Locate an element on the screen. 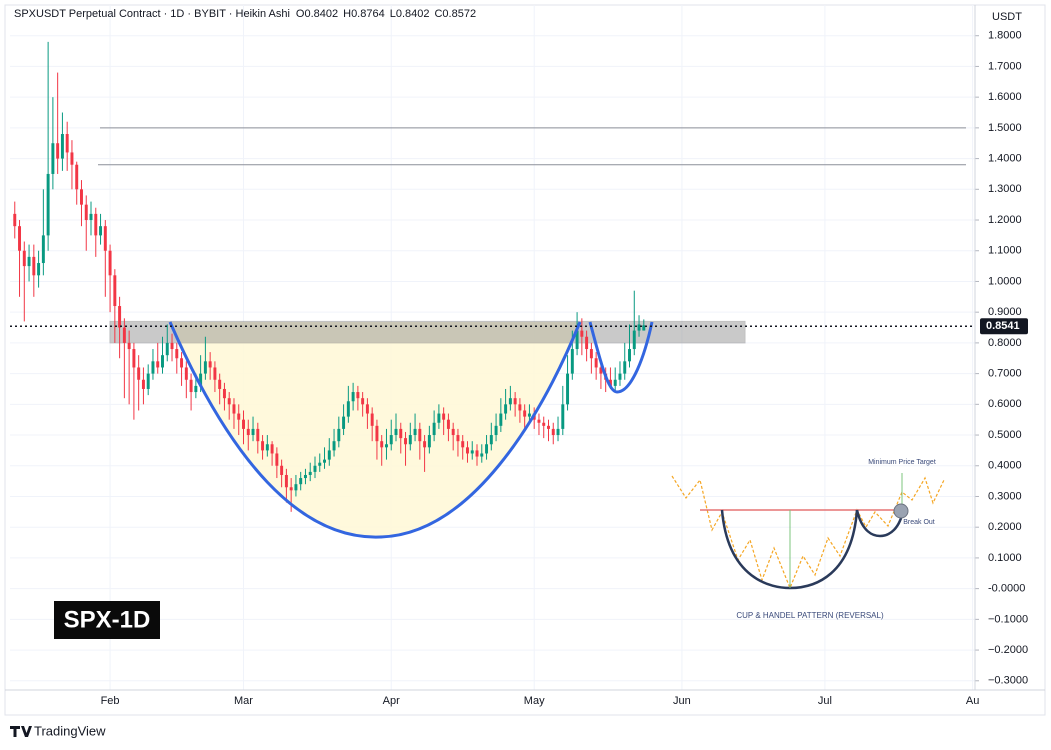 This screenshot has width=1051, height=750. y-tick-label: 1.4000 is located at coordinates (1005, 158).